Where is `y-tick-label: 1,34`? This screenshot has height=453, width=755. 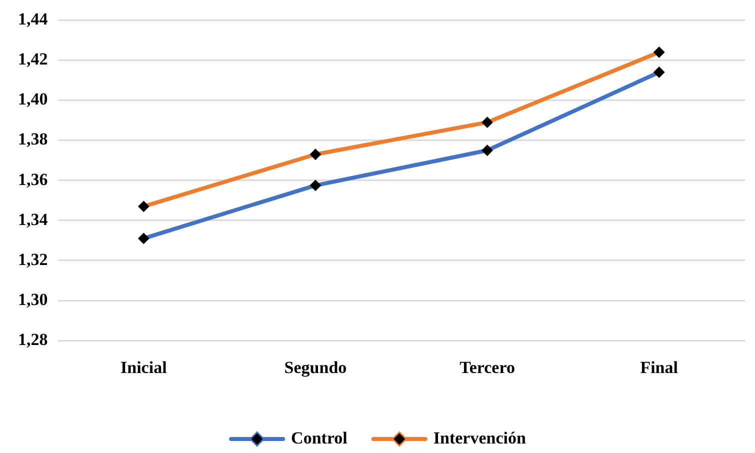
y-tick-label: 1,34 is located at coordinates (33, 219).